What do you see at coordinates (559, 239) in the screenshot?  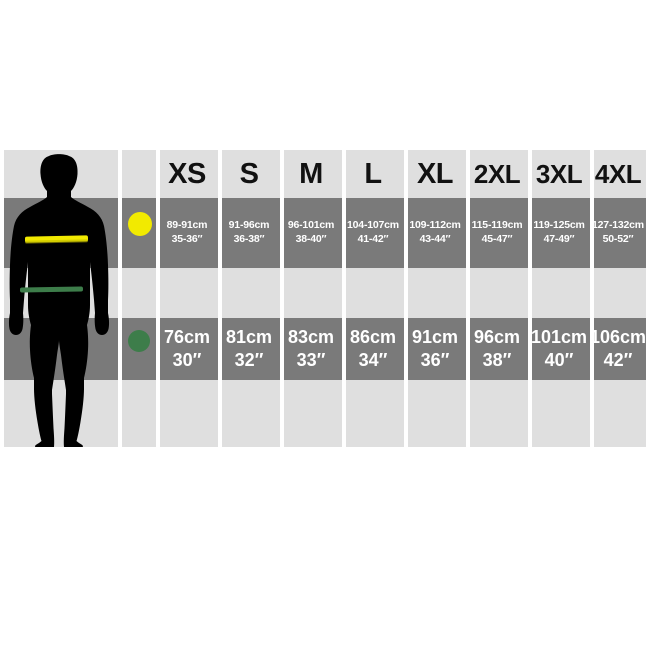 I see `chest-in-3xl: 47-49″` at bounding box center [559, 239].